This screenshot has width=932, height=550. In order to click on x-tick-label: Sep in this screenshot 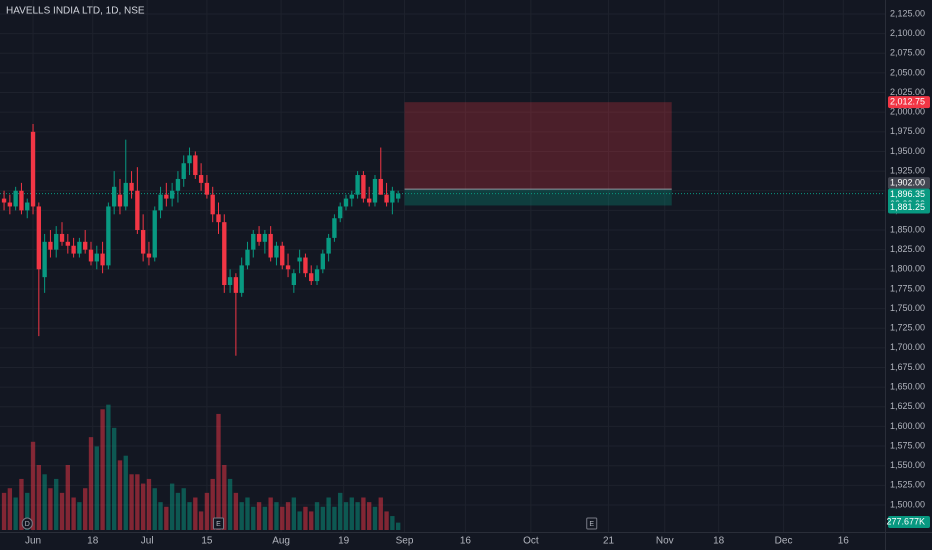, I will do `click(405, 541)`.